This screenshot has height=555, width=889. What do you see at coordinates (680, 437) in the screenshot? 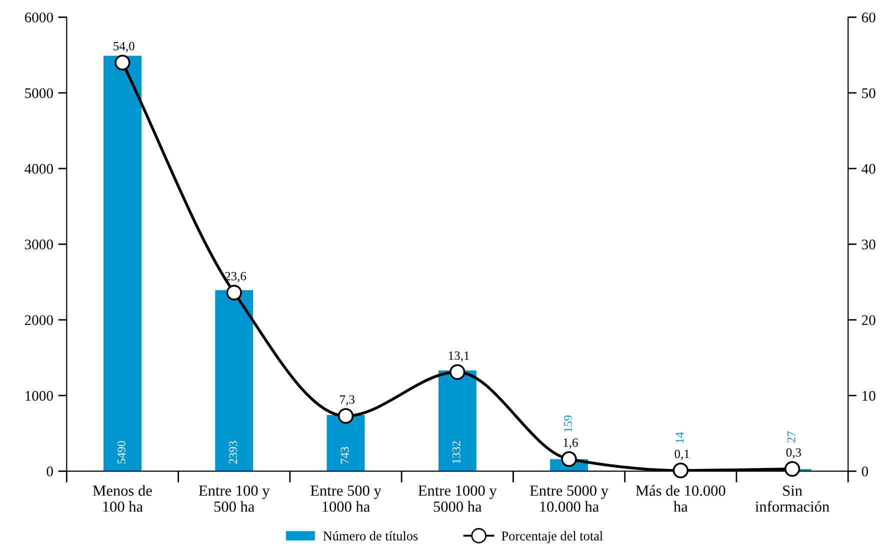
I see `data-label: 14` at bounding box center [680, 437].